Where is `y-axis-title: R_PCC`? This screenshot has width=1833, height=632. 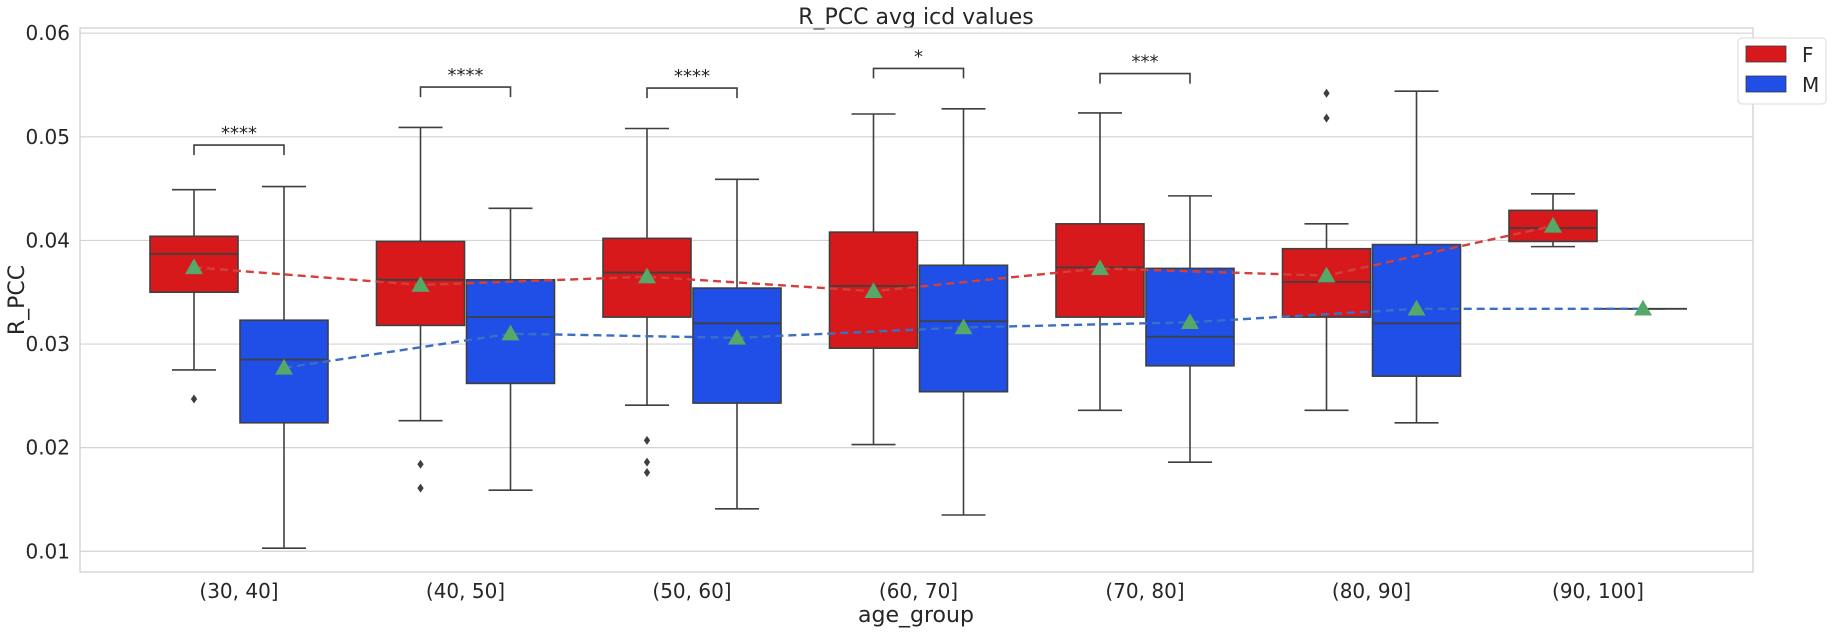 y-axis-title: R_PCC is located at coordinates (17, 300).